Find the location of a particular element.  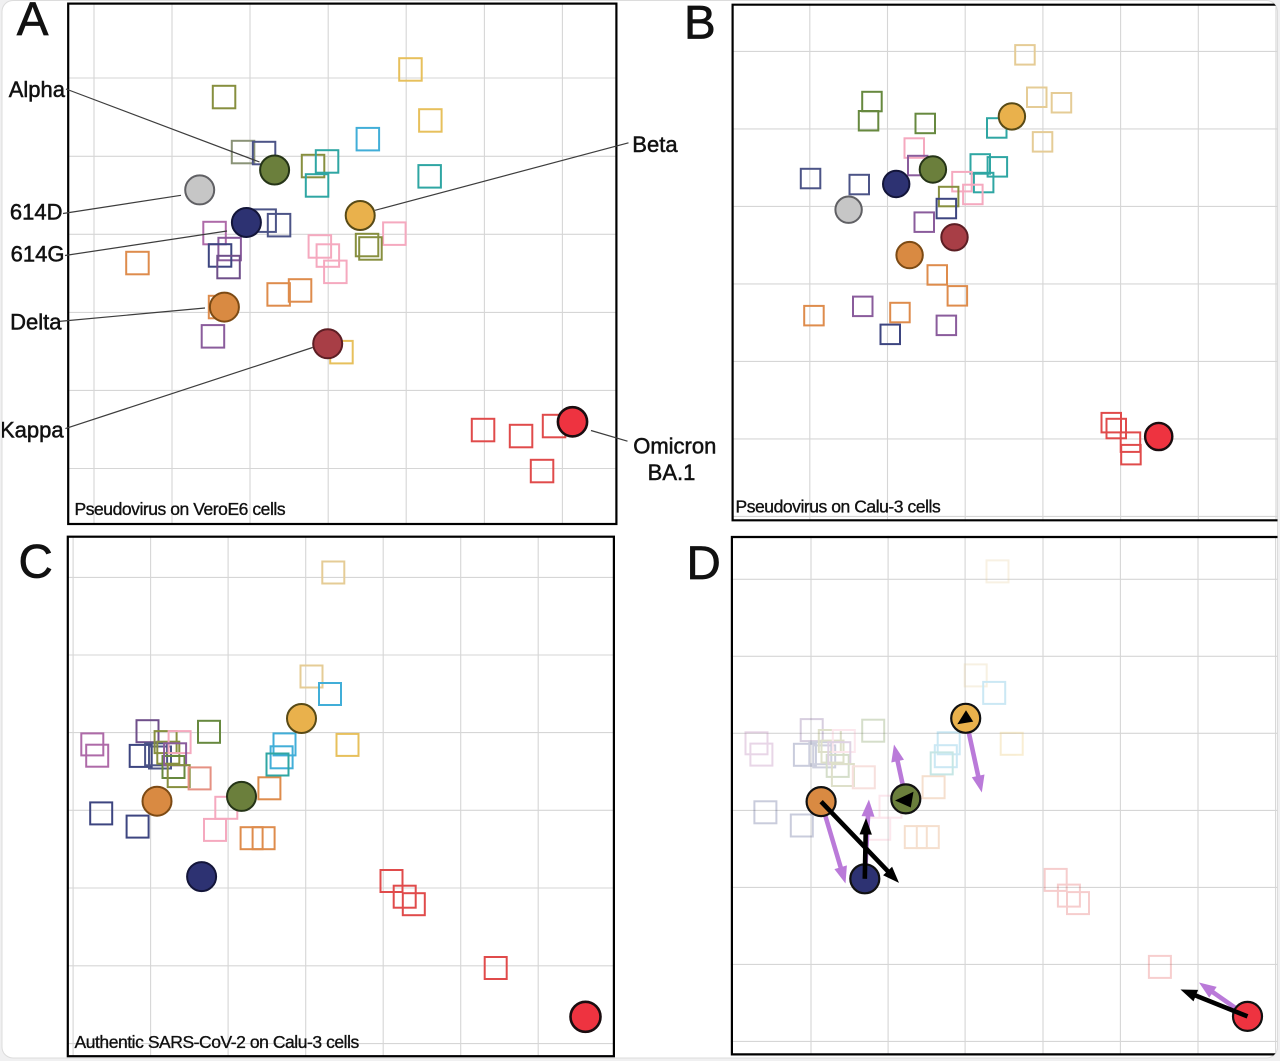

svg-text: Alpha is located at coordinates (37, 89).